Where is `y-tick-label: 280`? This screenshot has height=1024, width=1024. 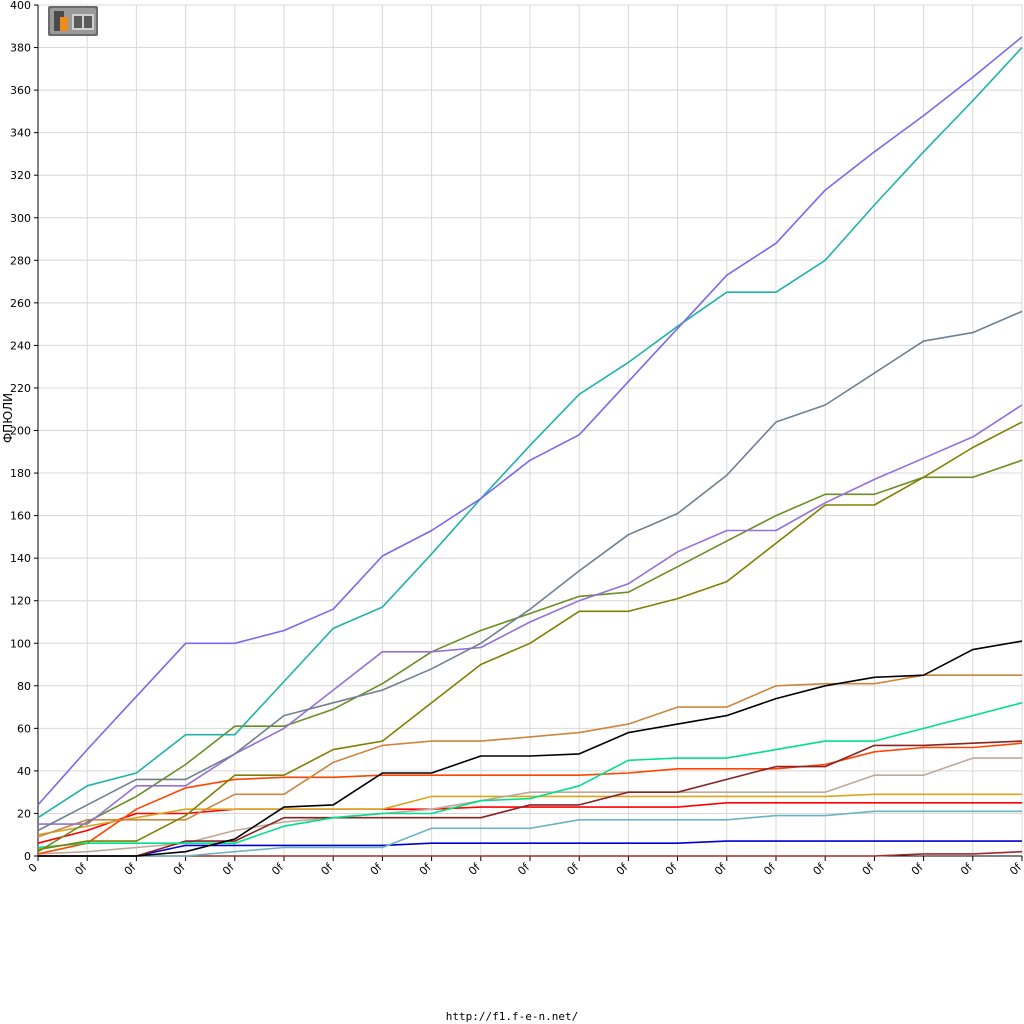
y-tick-label: 280 is located at coordinates (20, 260).